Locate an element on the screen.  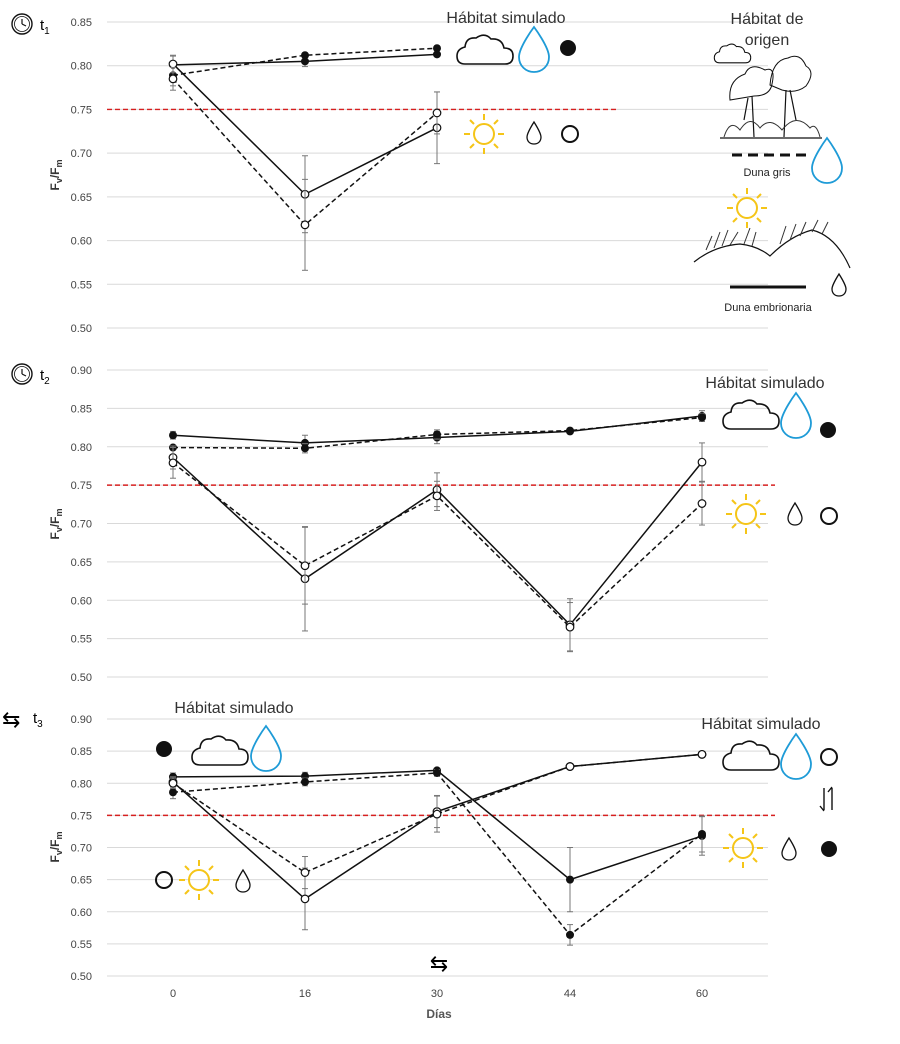
x-tick-label: 60 is located at coordinates (702, 994).